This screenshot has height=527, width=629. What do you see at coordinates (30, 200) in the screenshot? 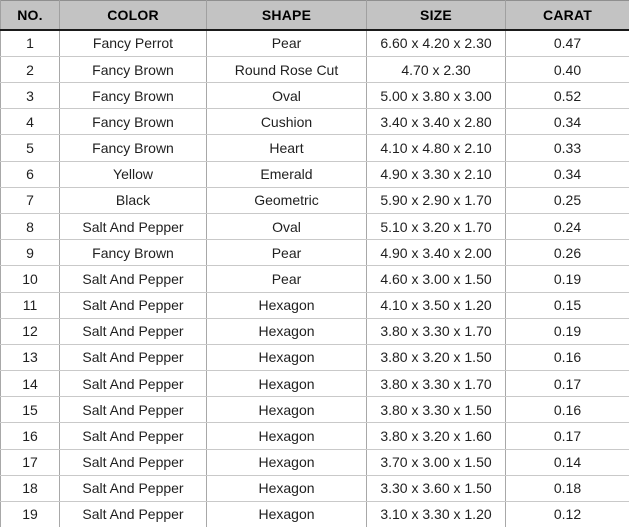
I see `cell-no: 7` at bounding box center [30, 200].